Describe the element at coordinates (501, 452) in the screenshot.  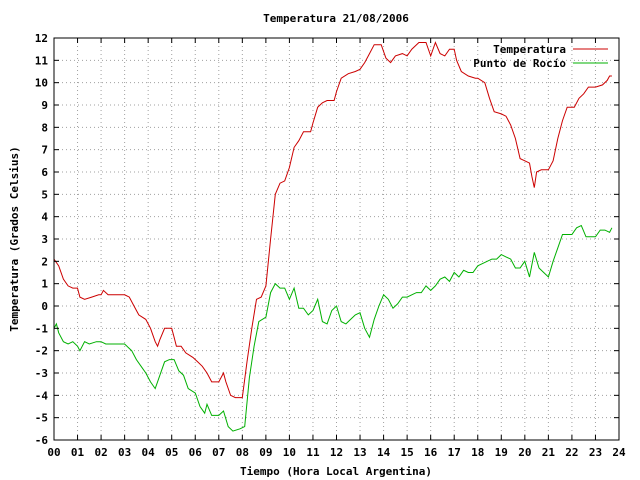
I see `x-tick-label: 19` at that location.